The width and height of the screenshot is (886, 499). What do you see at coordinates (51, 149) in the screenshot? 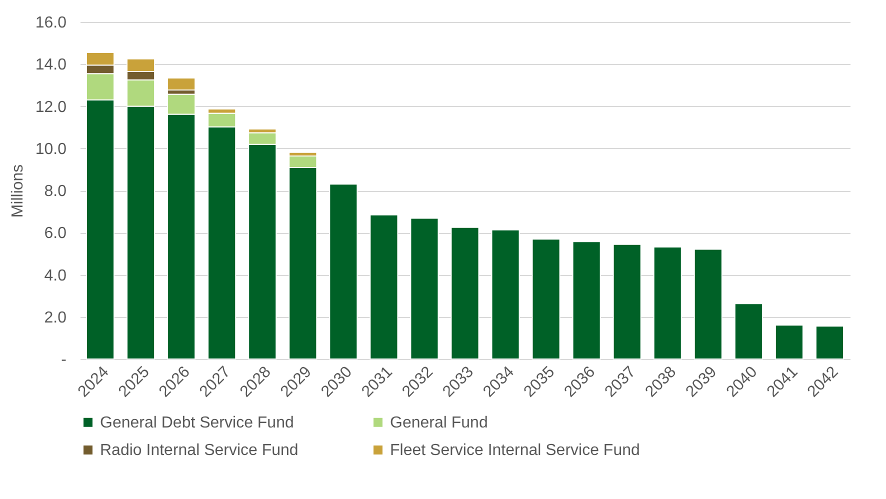
I see `y-tick-label: 10.0` at bounding box center [51, 149].